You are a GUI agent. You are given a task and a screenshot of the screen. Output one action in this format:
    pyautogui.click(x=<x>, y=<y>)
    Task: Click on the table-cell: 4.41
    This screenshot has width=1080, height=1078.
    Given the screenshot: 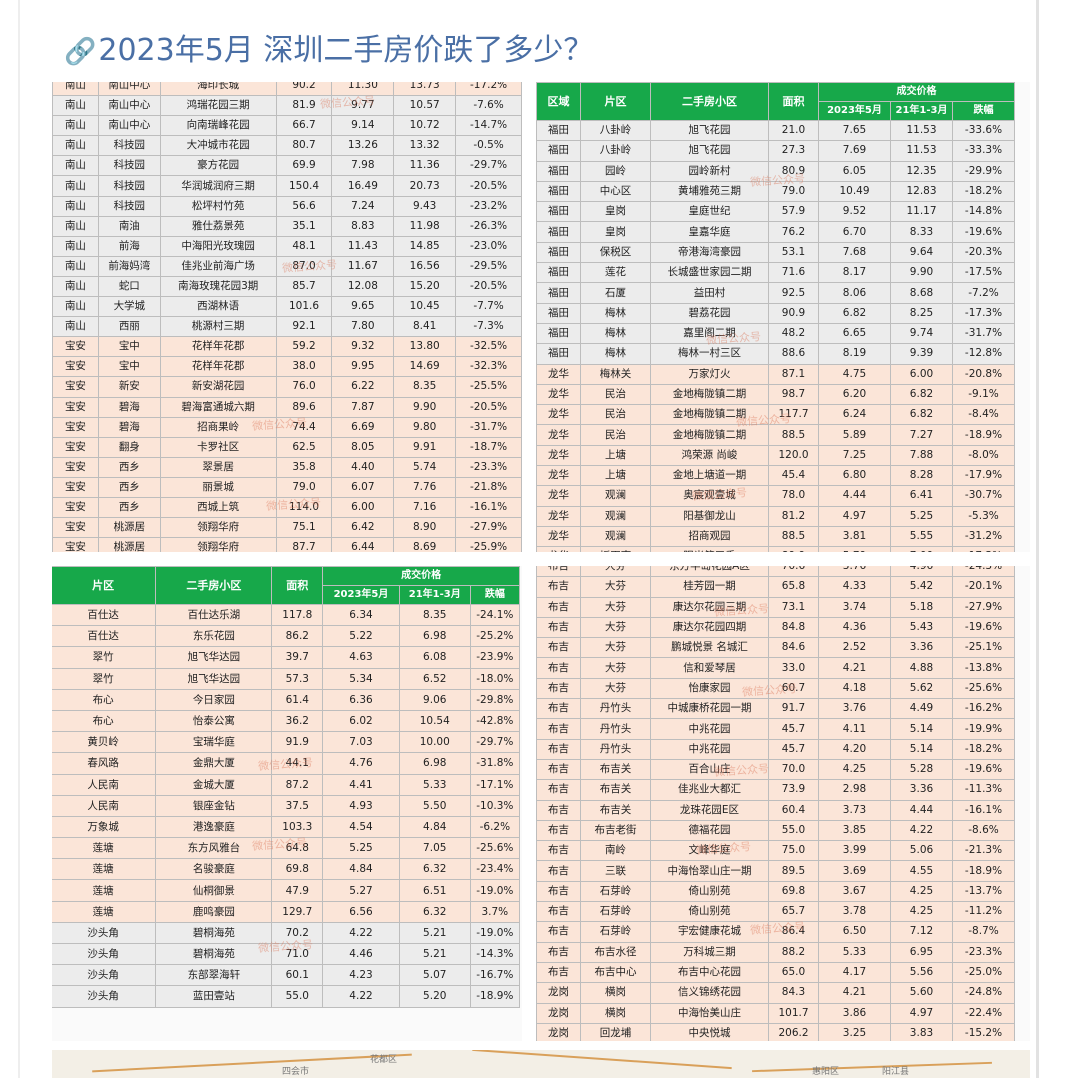 What is the action you would take?
    pyautogui.click(x=361, y=784)
    